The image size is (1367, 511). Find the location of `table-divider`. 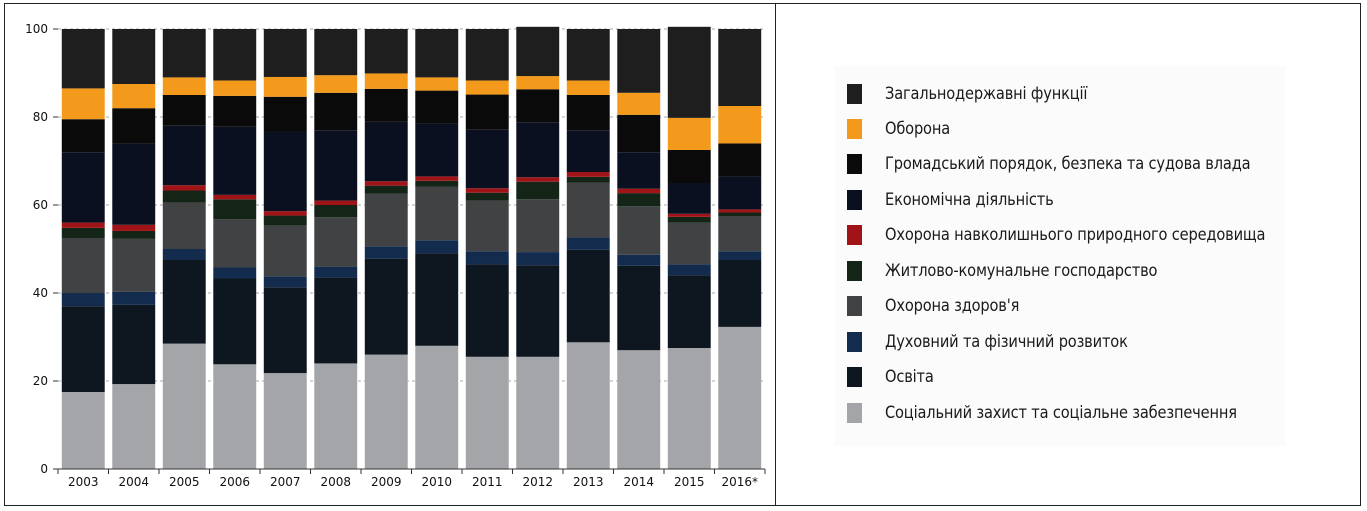

table-divider is located at coordinates (775, 254).